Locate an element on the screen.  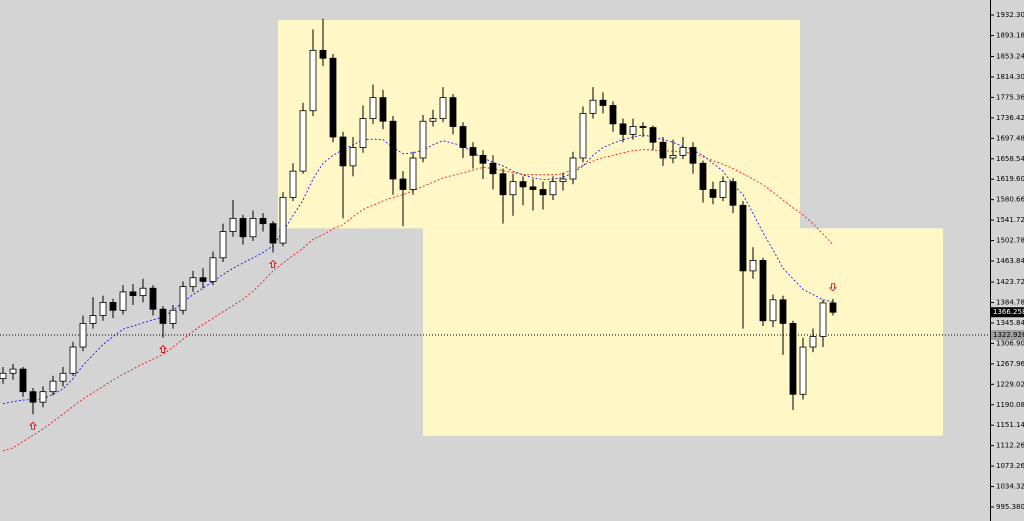
y-tick-label: 1541.720 is located at coordinates (1010, 220).